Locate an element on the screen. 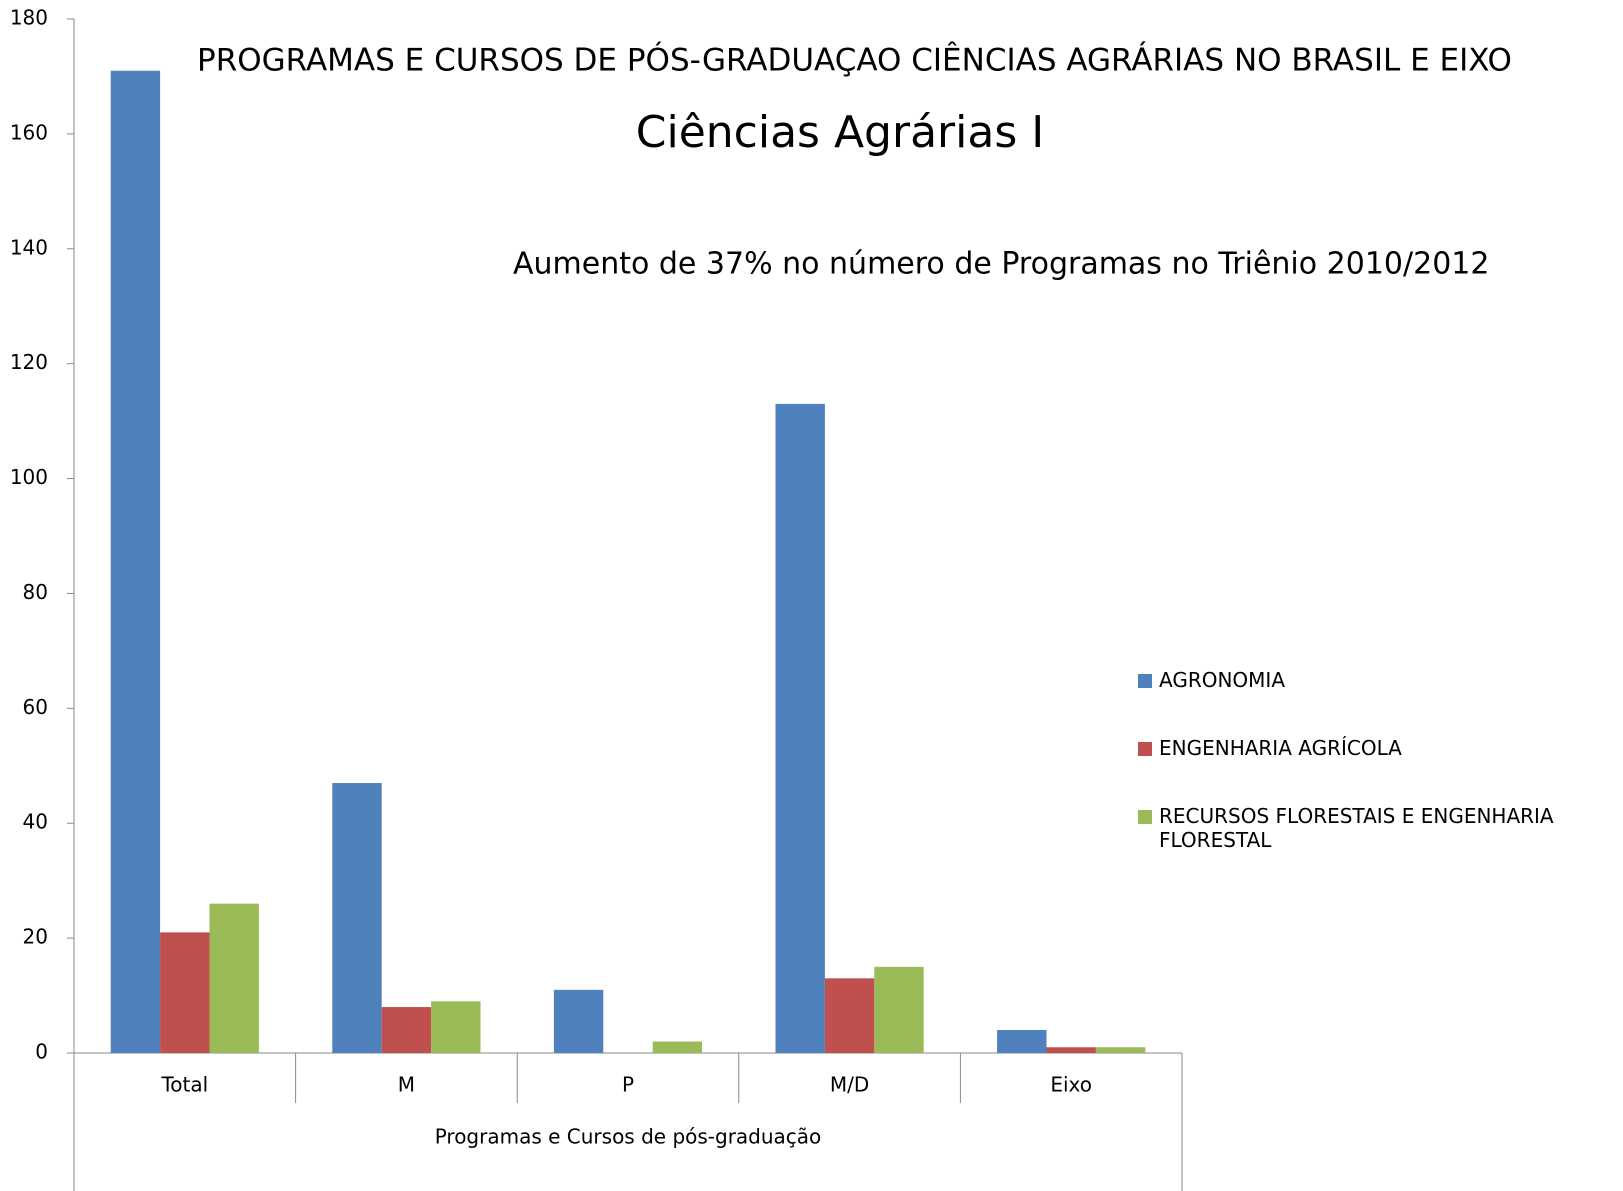 The width and height of the screenshot is (1623, 1191). legend-item: ENGENHARIA AGRÍCOLA is located at coordinates (1358, 748).